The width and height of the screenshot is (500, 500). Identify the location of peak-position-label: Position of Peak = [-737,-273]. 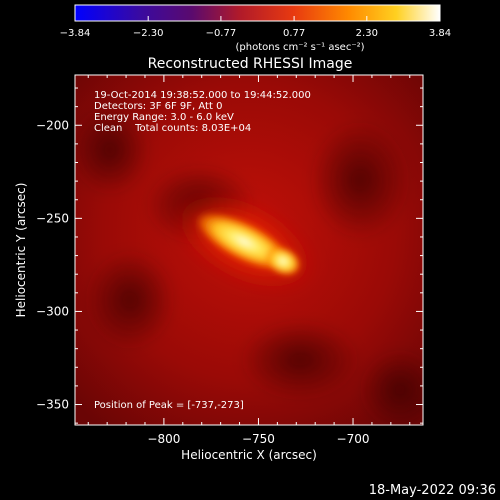
(169, 405).